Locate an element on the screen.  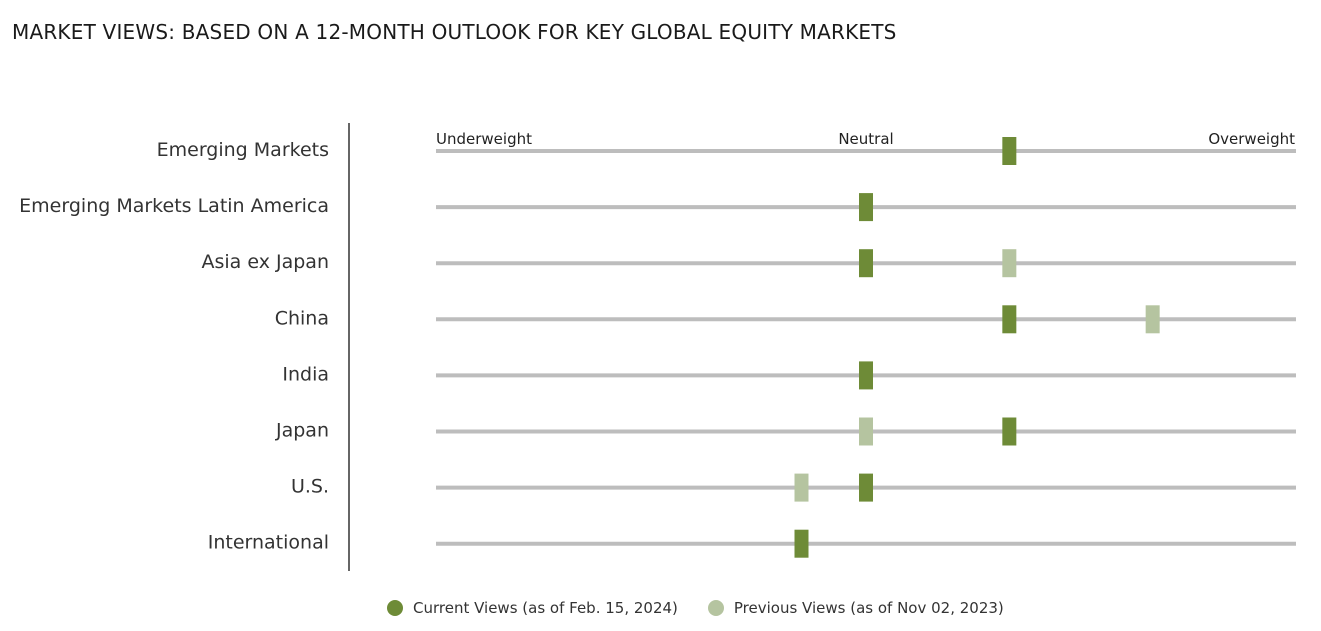
scale-label-underweight: Underweight is located at coordinates (484, 139).